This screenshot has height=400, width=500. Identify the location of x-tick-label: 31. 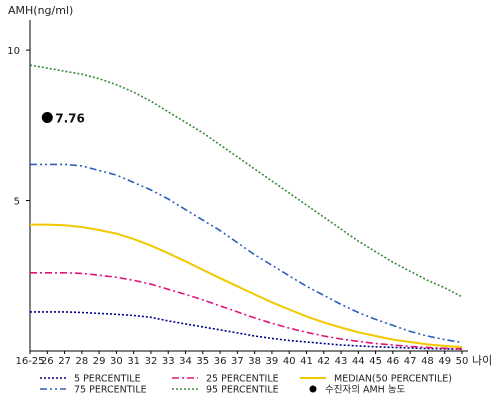
(133, 361).